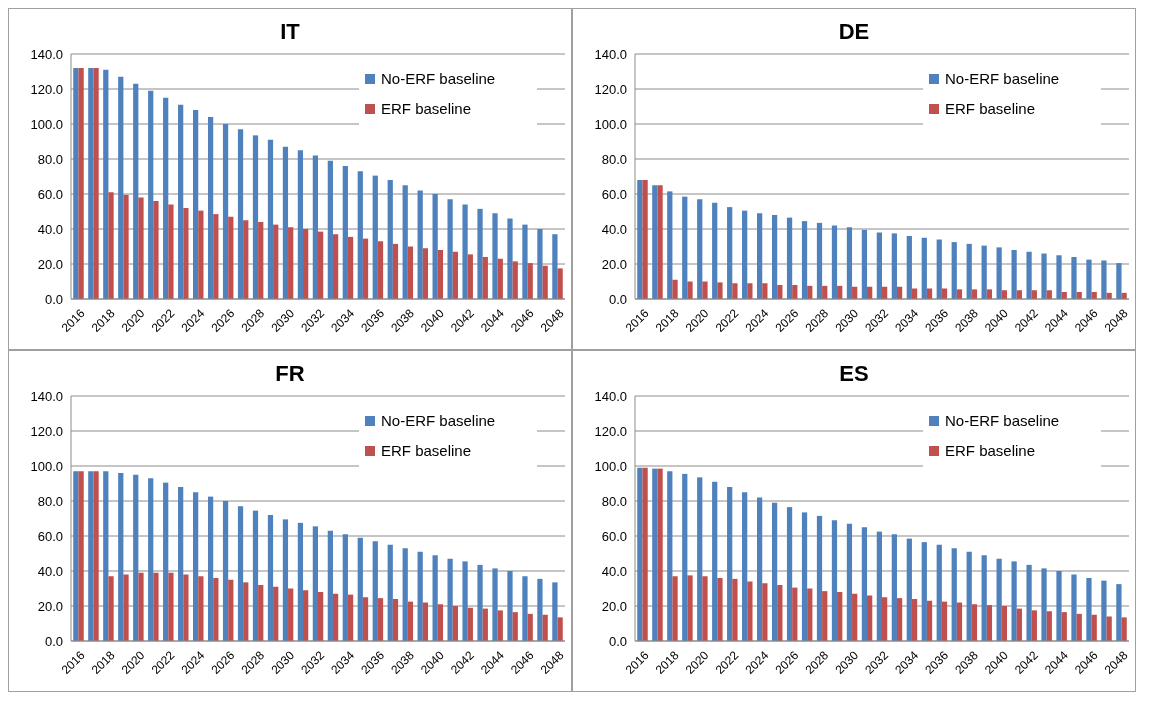  I want to click on y-tick-label: 0.0, so click(617, 641).